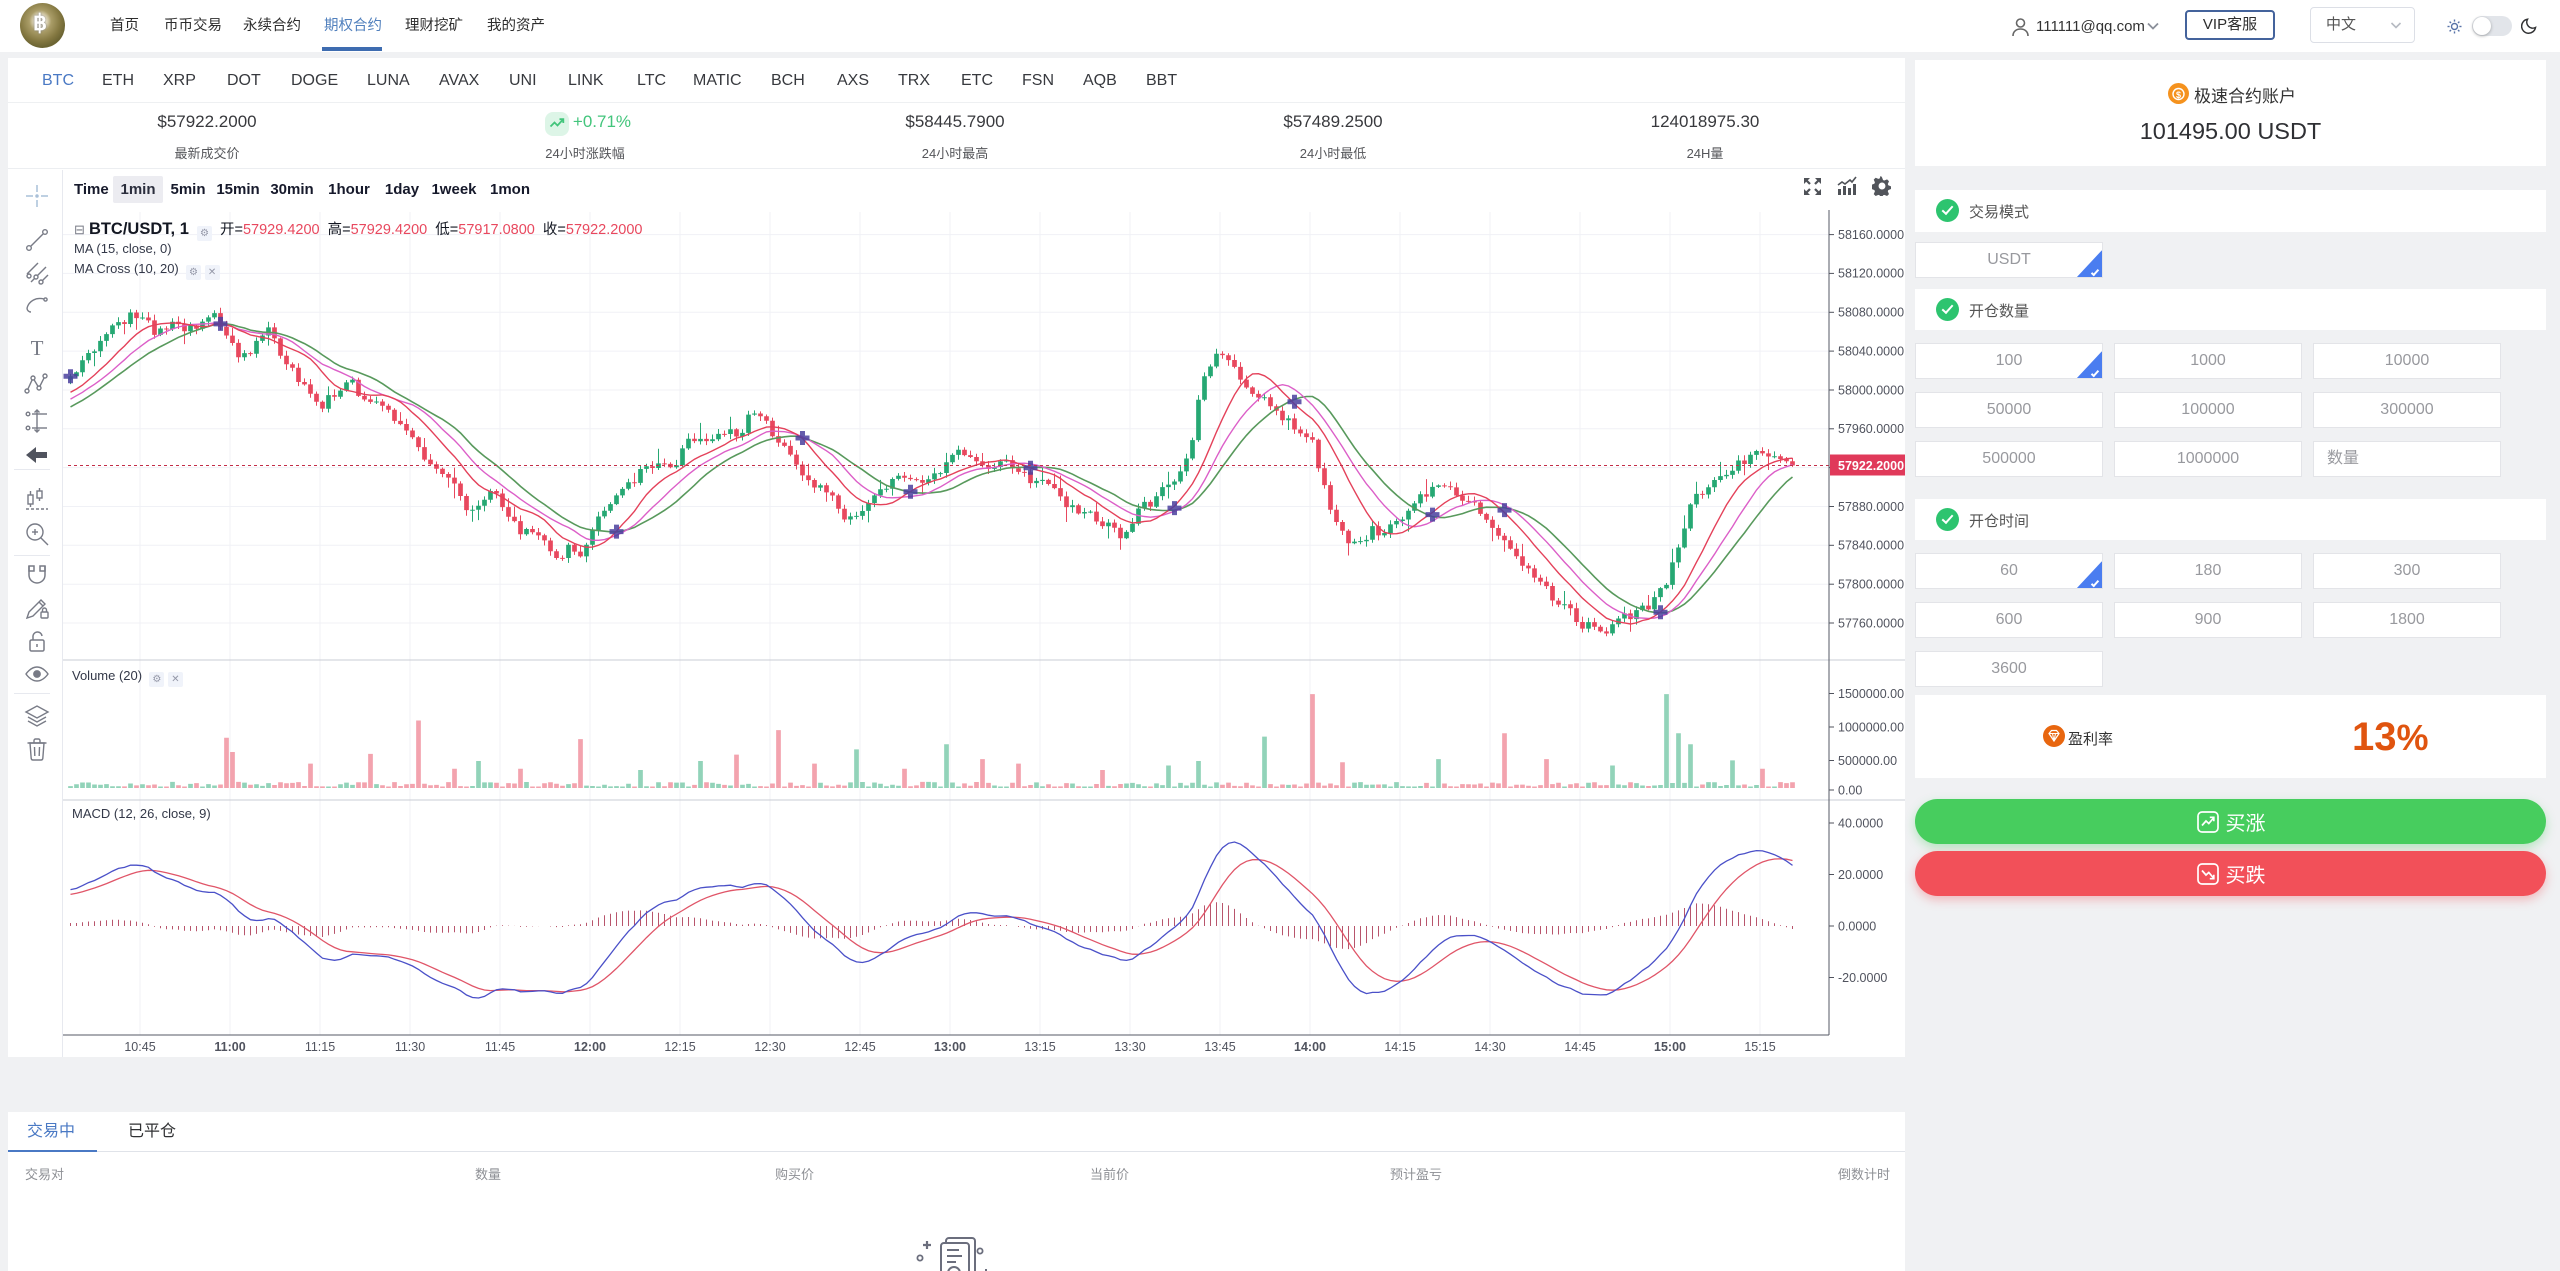  Describe the element at coordinates (1399, 1047) in the screenshot. I see `svg-text: 14:15` at that location.